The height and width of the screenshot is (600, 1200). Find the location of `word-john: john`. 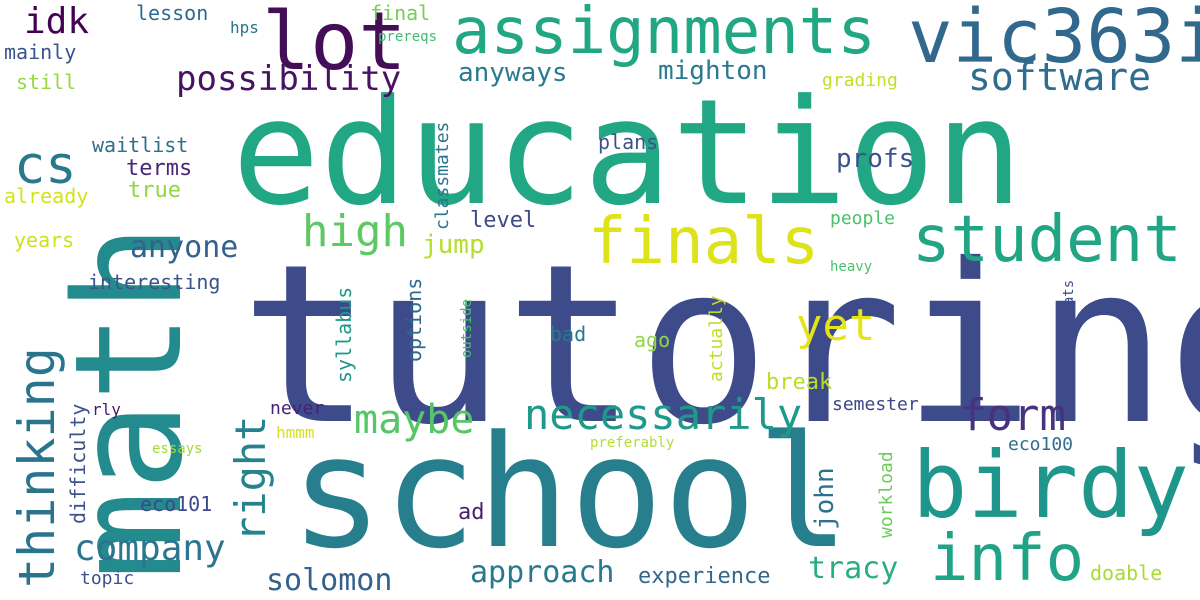

word-john: john is located at coordinates (825, 498).